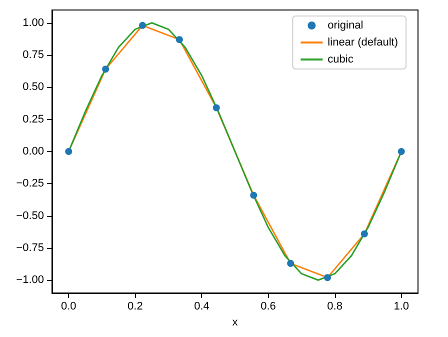  Describe the element at coordinates (33, 55) in the screenshot. I see `y-tick-label: 0.75` at that location.